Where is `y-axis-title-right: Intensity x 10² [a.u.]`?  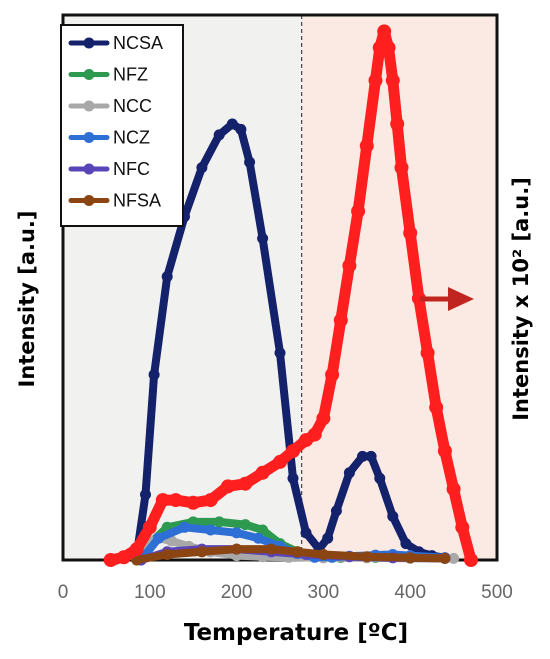
y-axis-title-right: Intensity x 10² [a.u.] is located at coordinates (521, 299).